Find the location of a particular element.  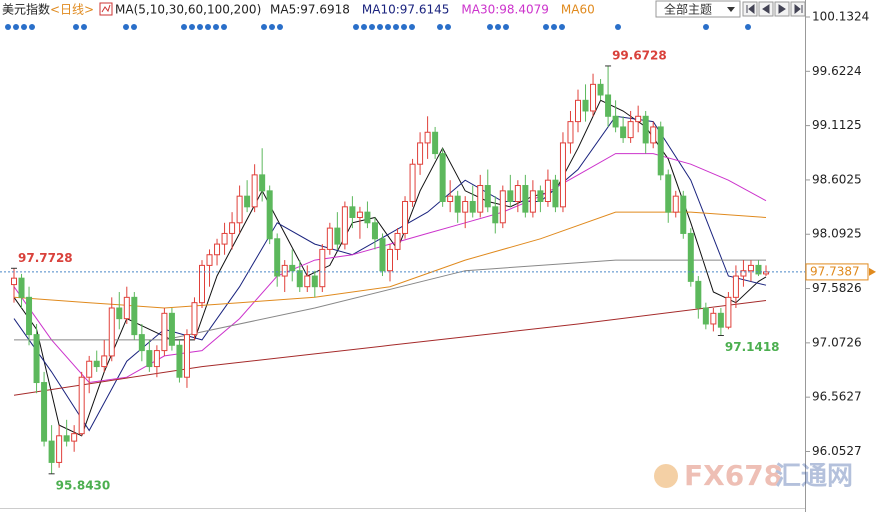

theme-select is located at coordinates (698, 9).